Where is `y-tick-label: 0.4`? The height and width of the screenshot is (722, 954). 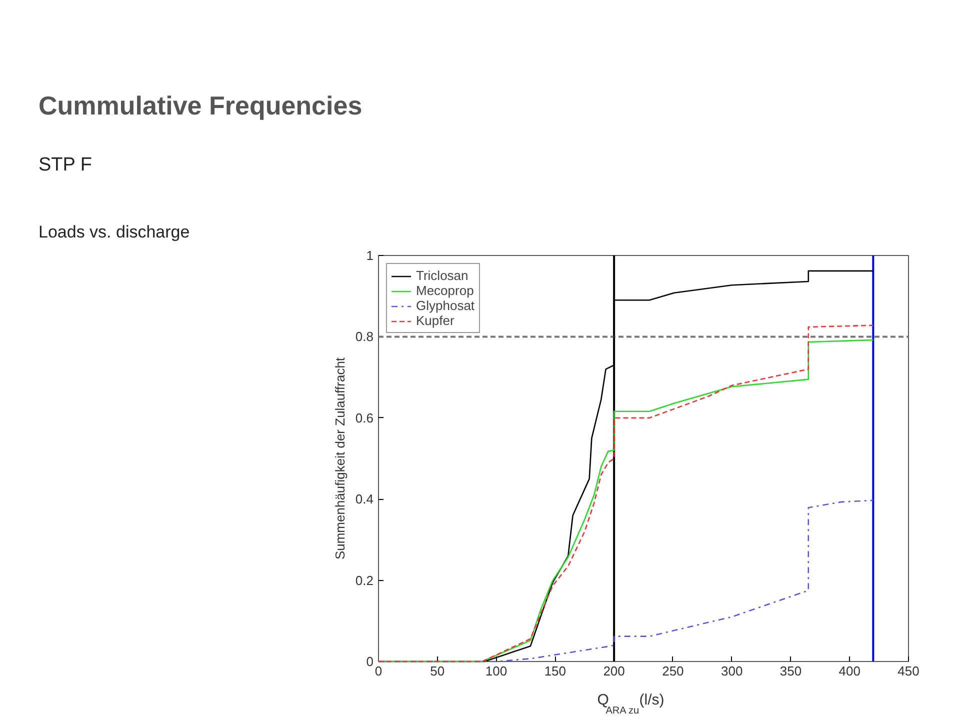
y-tick-label: 0.4 is located at coordinates (364, 499).